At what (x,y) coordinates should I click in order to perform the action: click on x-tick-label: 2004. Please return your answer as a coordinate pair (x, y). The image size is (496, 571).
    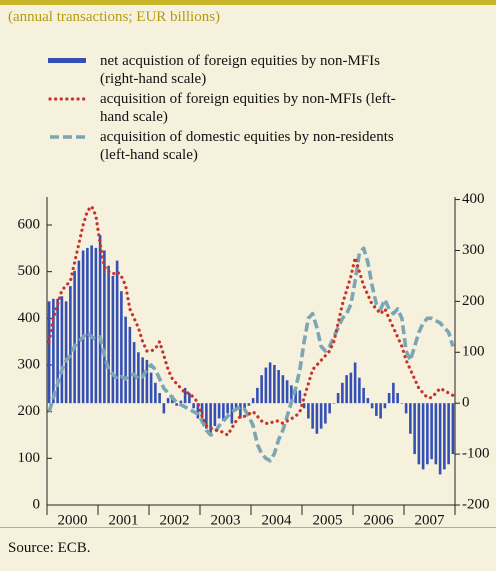
    Looking at the image, I should click on (277, 520).